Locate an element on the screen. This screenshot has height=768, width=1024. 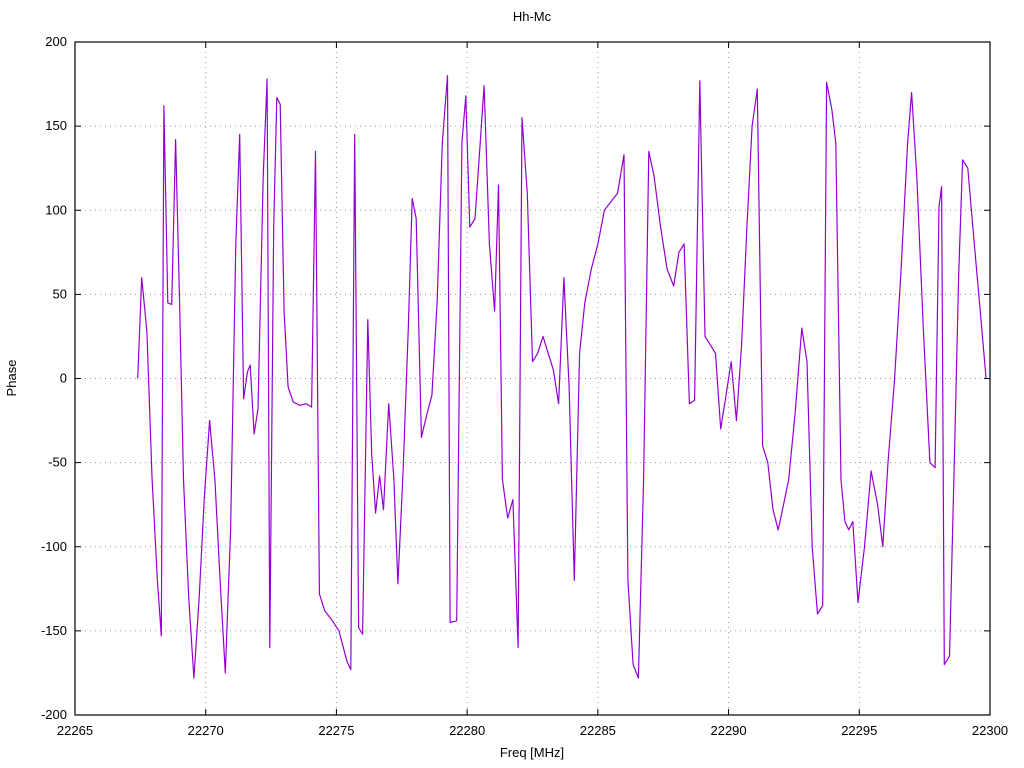
y-tick-label: 50 is located at coordinates (60, 293).